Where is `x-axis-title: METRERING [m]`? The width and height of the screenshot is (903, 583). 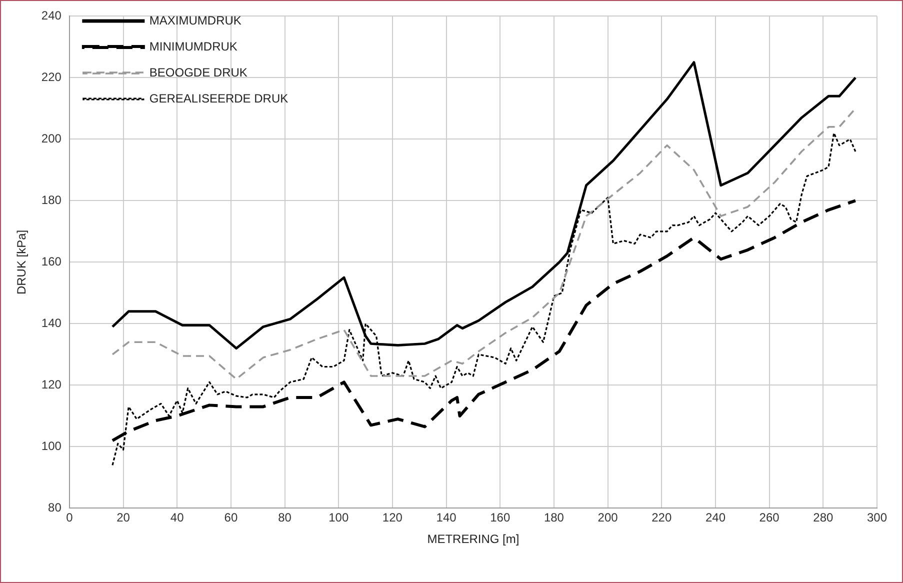
x-axis-title: METRERING [m] is located at coordinates (473, 539).